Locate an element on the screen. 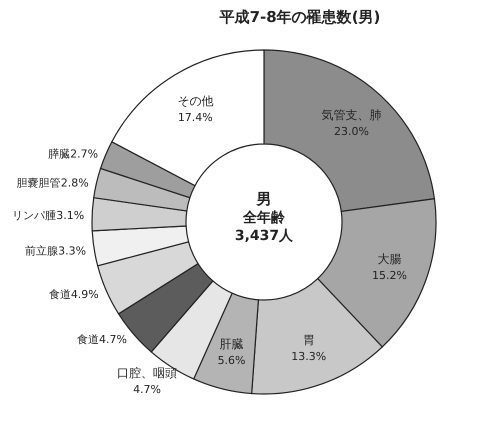 The image size is (480, 427). slice-label: 食道4.7% is located at coordinates (102, 339).